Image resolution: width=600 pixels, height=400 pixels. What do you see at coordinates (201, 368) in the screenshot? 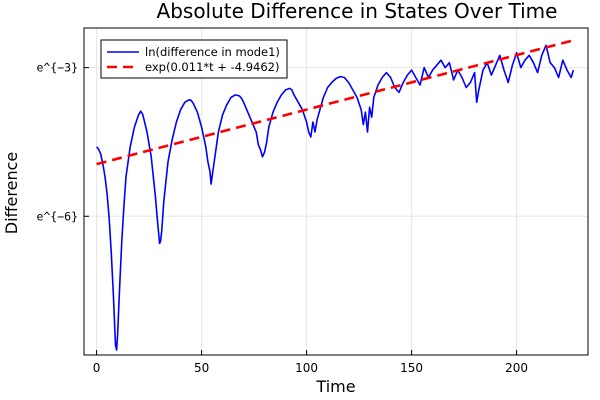
I see `x-tick-label: 50` at bounding box center [201, 368].